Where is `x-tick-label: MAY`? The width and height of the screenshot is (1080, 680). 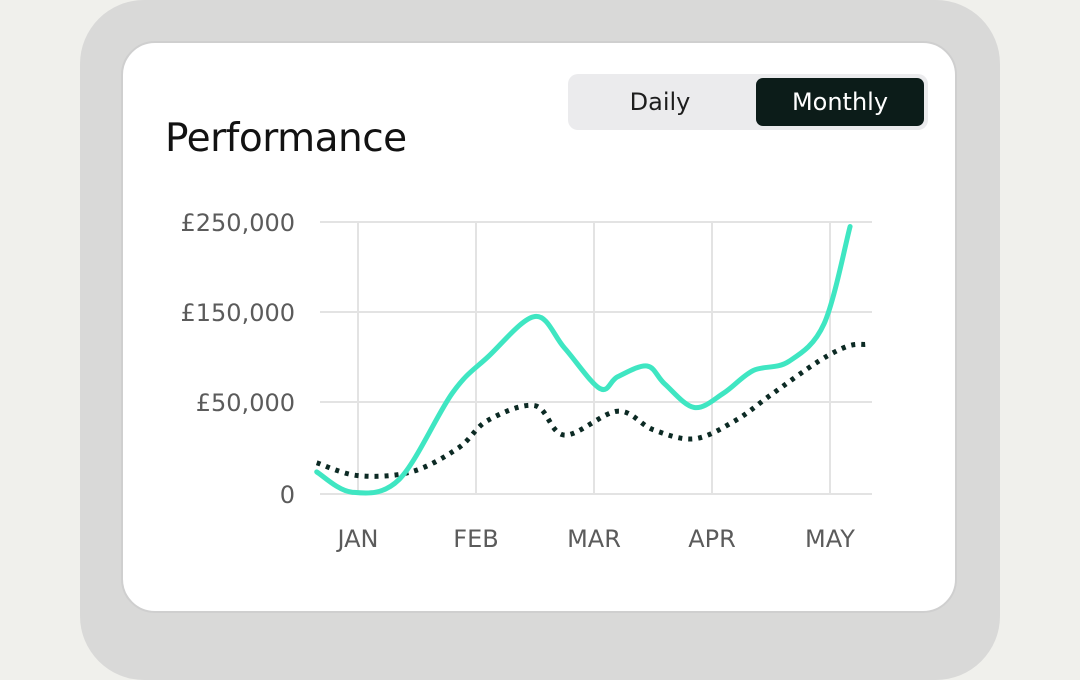
x-tick-label: MAY is located at coordinates (830, 539).